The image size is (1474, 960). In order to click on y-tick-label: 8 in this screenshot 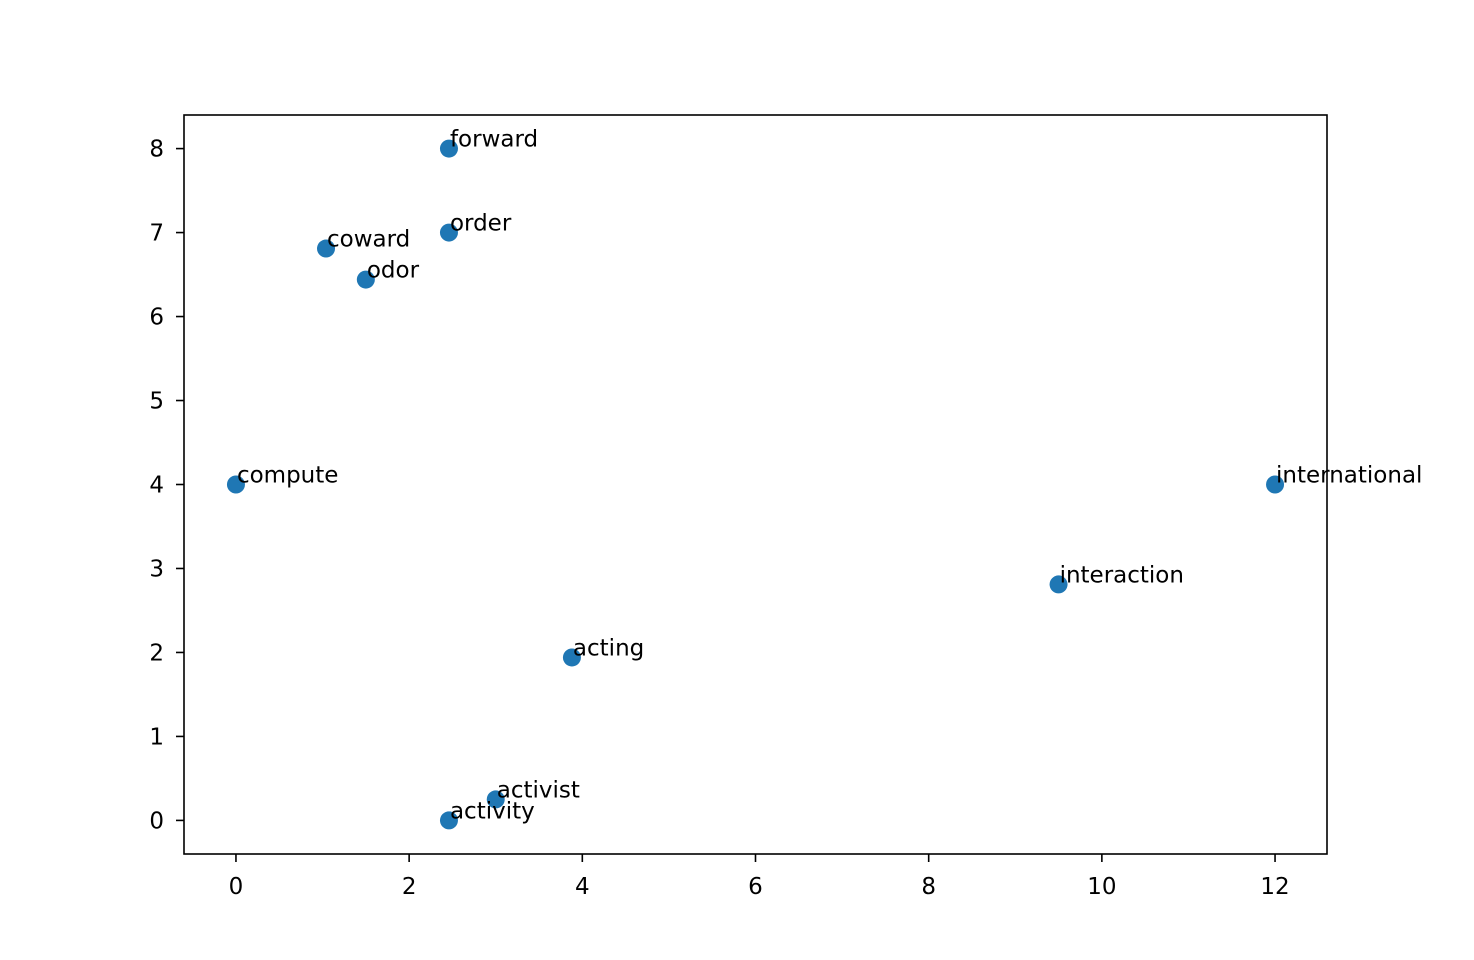, I will do `click(156, 150)`.